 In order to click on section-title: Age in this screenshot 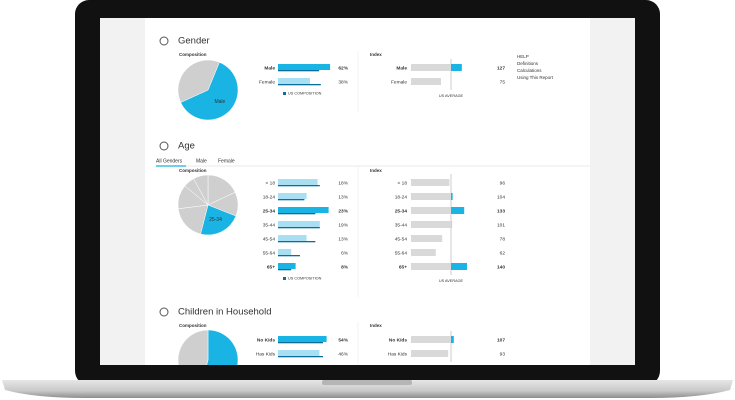, I will do `click(186, 146)`.